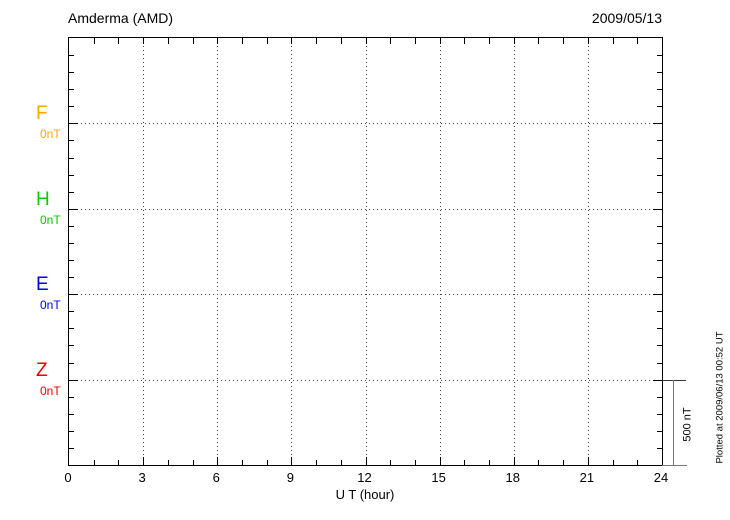 Image resolution: width=730 pixels, height=520 pixels. What do you see at coordinates (687, 424) in the screenshot?
I see `scale-bar-label: 500 nT` at bounding box center [687, 424].